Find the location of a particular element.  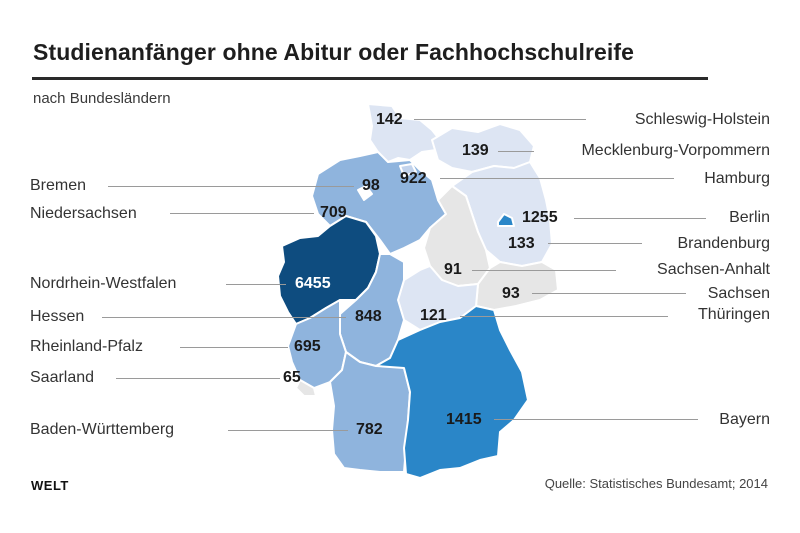

label-bayern: Bayern is located at coordinates (744, 419).